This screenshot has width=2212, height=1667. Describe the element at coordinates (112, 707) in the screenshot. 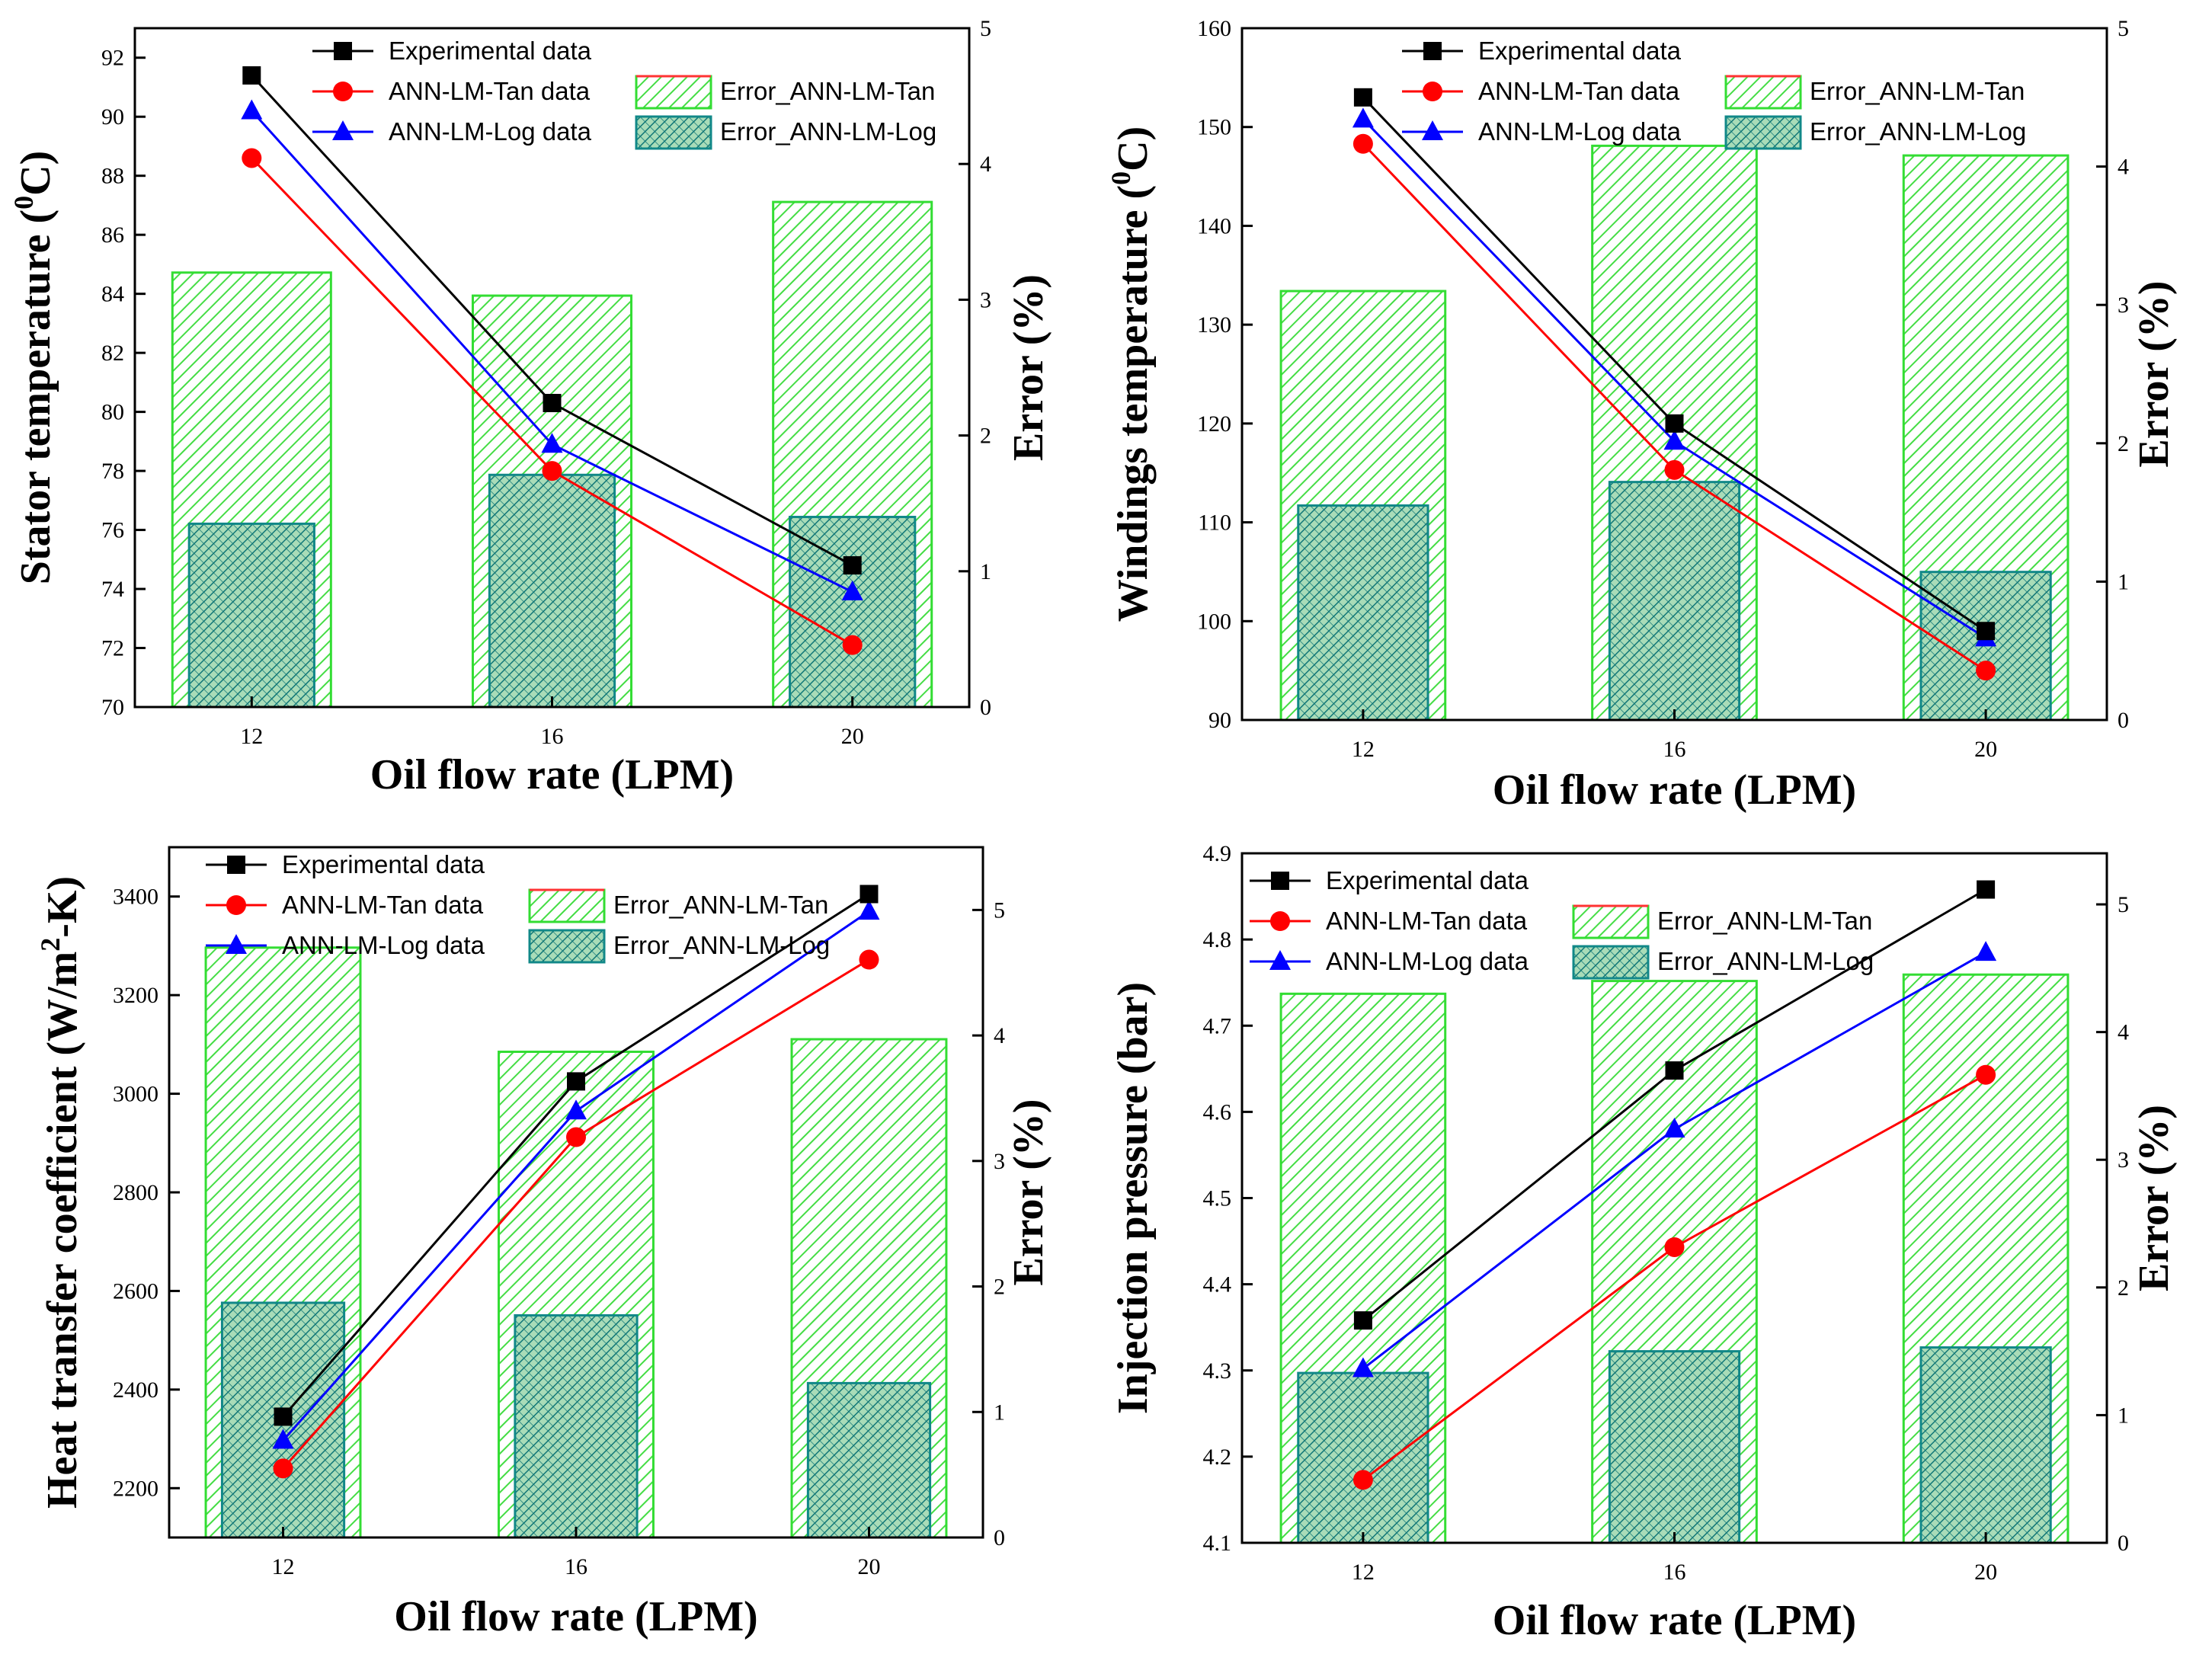

I see `y-tick-label: 70` at that location.